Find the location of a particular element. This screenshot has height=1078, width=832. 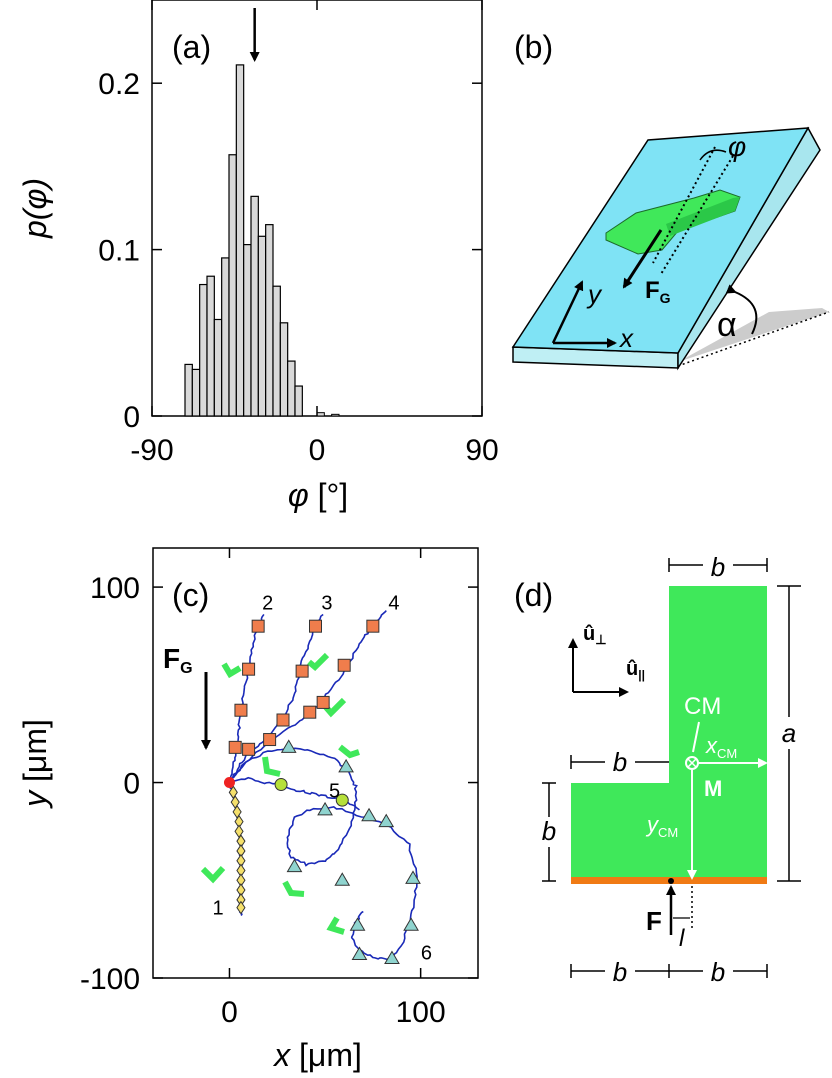

gravity-direction-dotted is located at coordinates (697, 215).